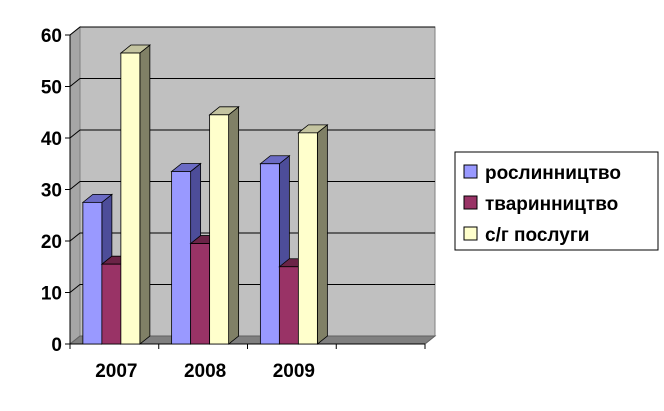 This screenshot has height=411, width=664. Describe the element at coordinates (51, 191) in the screenshot. I see `y-tick-label: 30` at that location.